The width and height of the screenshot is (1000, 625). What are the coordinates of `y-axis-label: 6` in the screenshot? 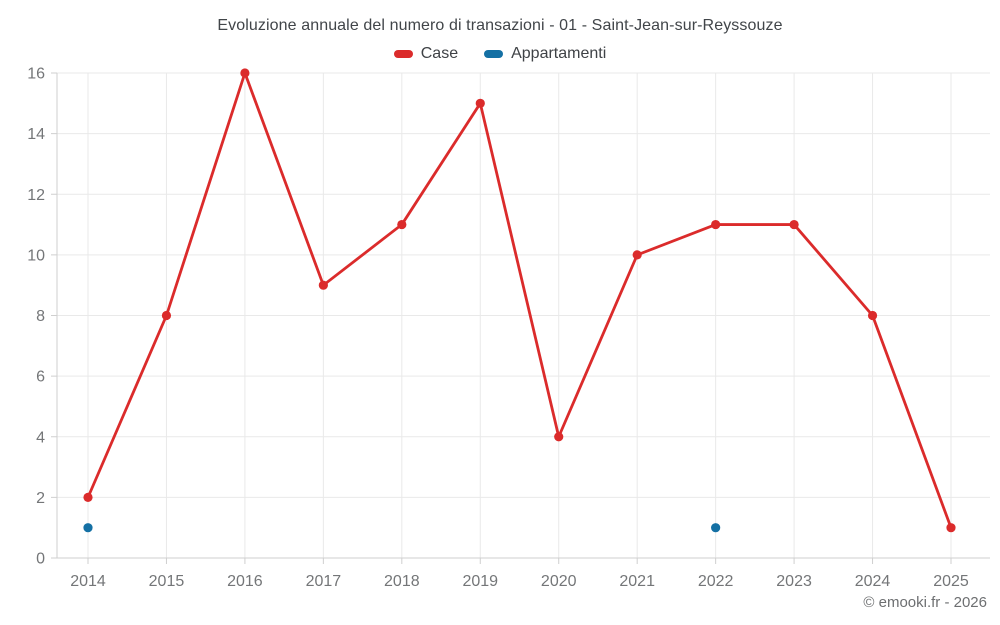 It's located at (40, 377).